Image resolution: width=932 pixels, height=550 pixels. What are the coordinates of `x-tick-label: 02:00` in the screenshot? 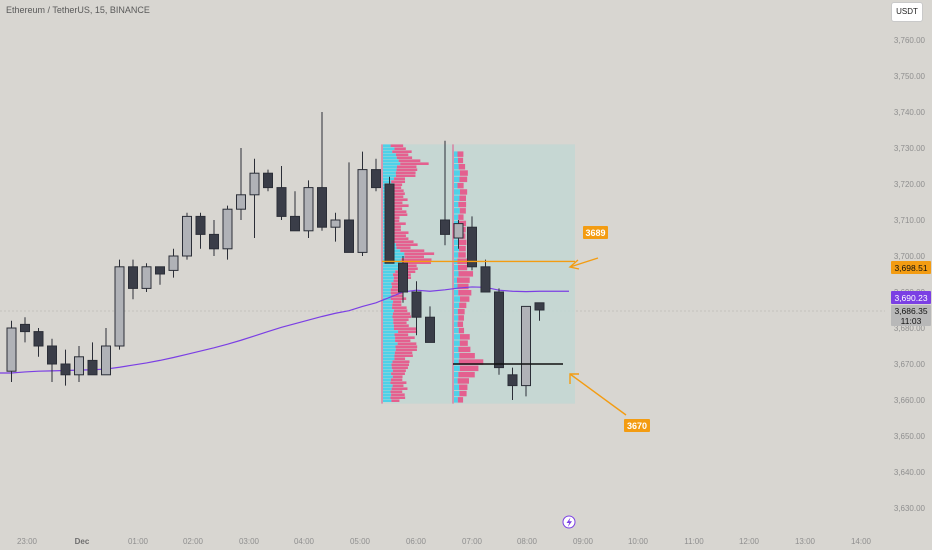 It's located at (193, 541).